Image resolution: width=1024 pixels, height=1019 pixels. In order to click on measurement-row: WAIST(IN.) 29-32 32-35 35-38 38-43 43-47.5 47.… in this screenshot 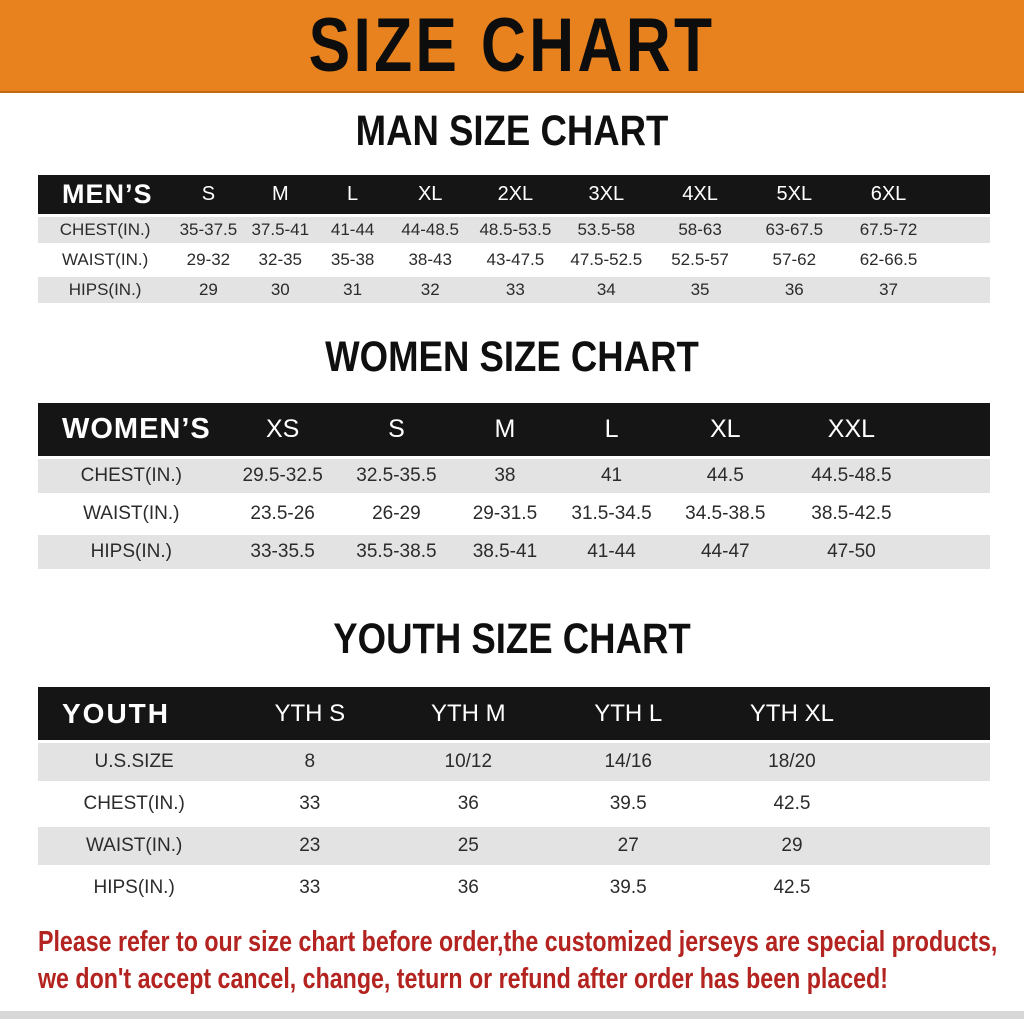, I will do `click(514, 262)`.